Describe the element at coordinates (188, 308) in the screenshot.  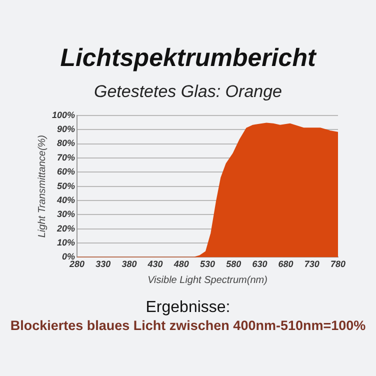
I see `text: Ergebnisse:` at that location.